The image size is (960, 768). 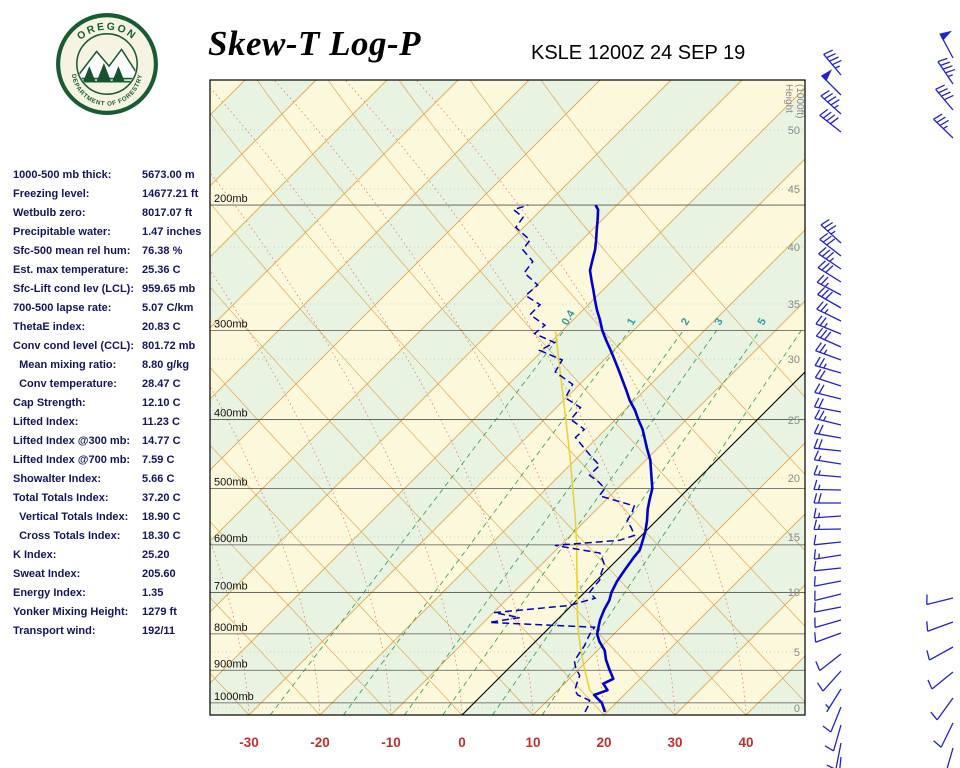 What do you see at coordinates (231, 539) in the screenshot?
I see `pressure-label: 600mb` at bounding box center [231, 539].